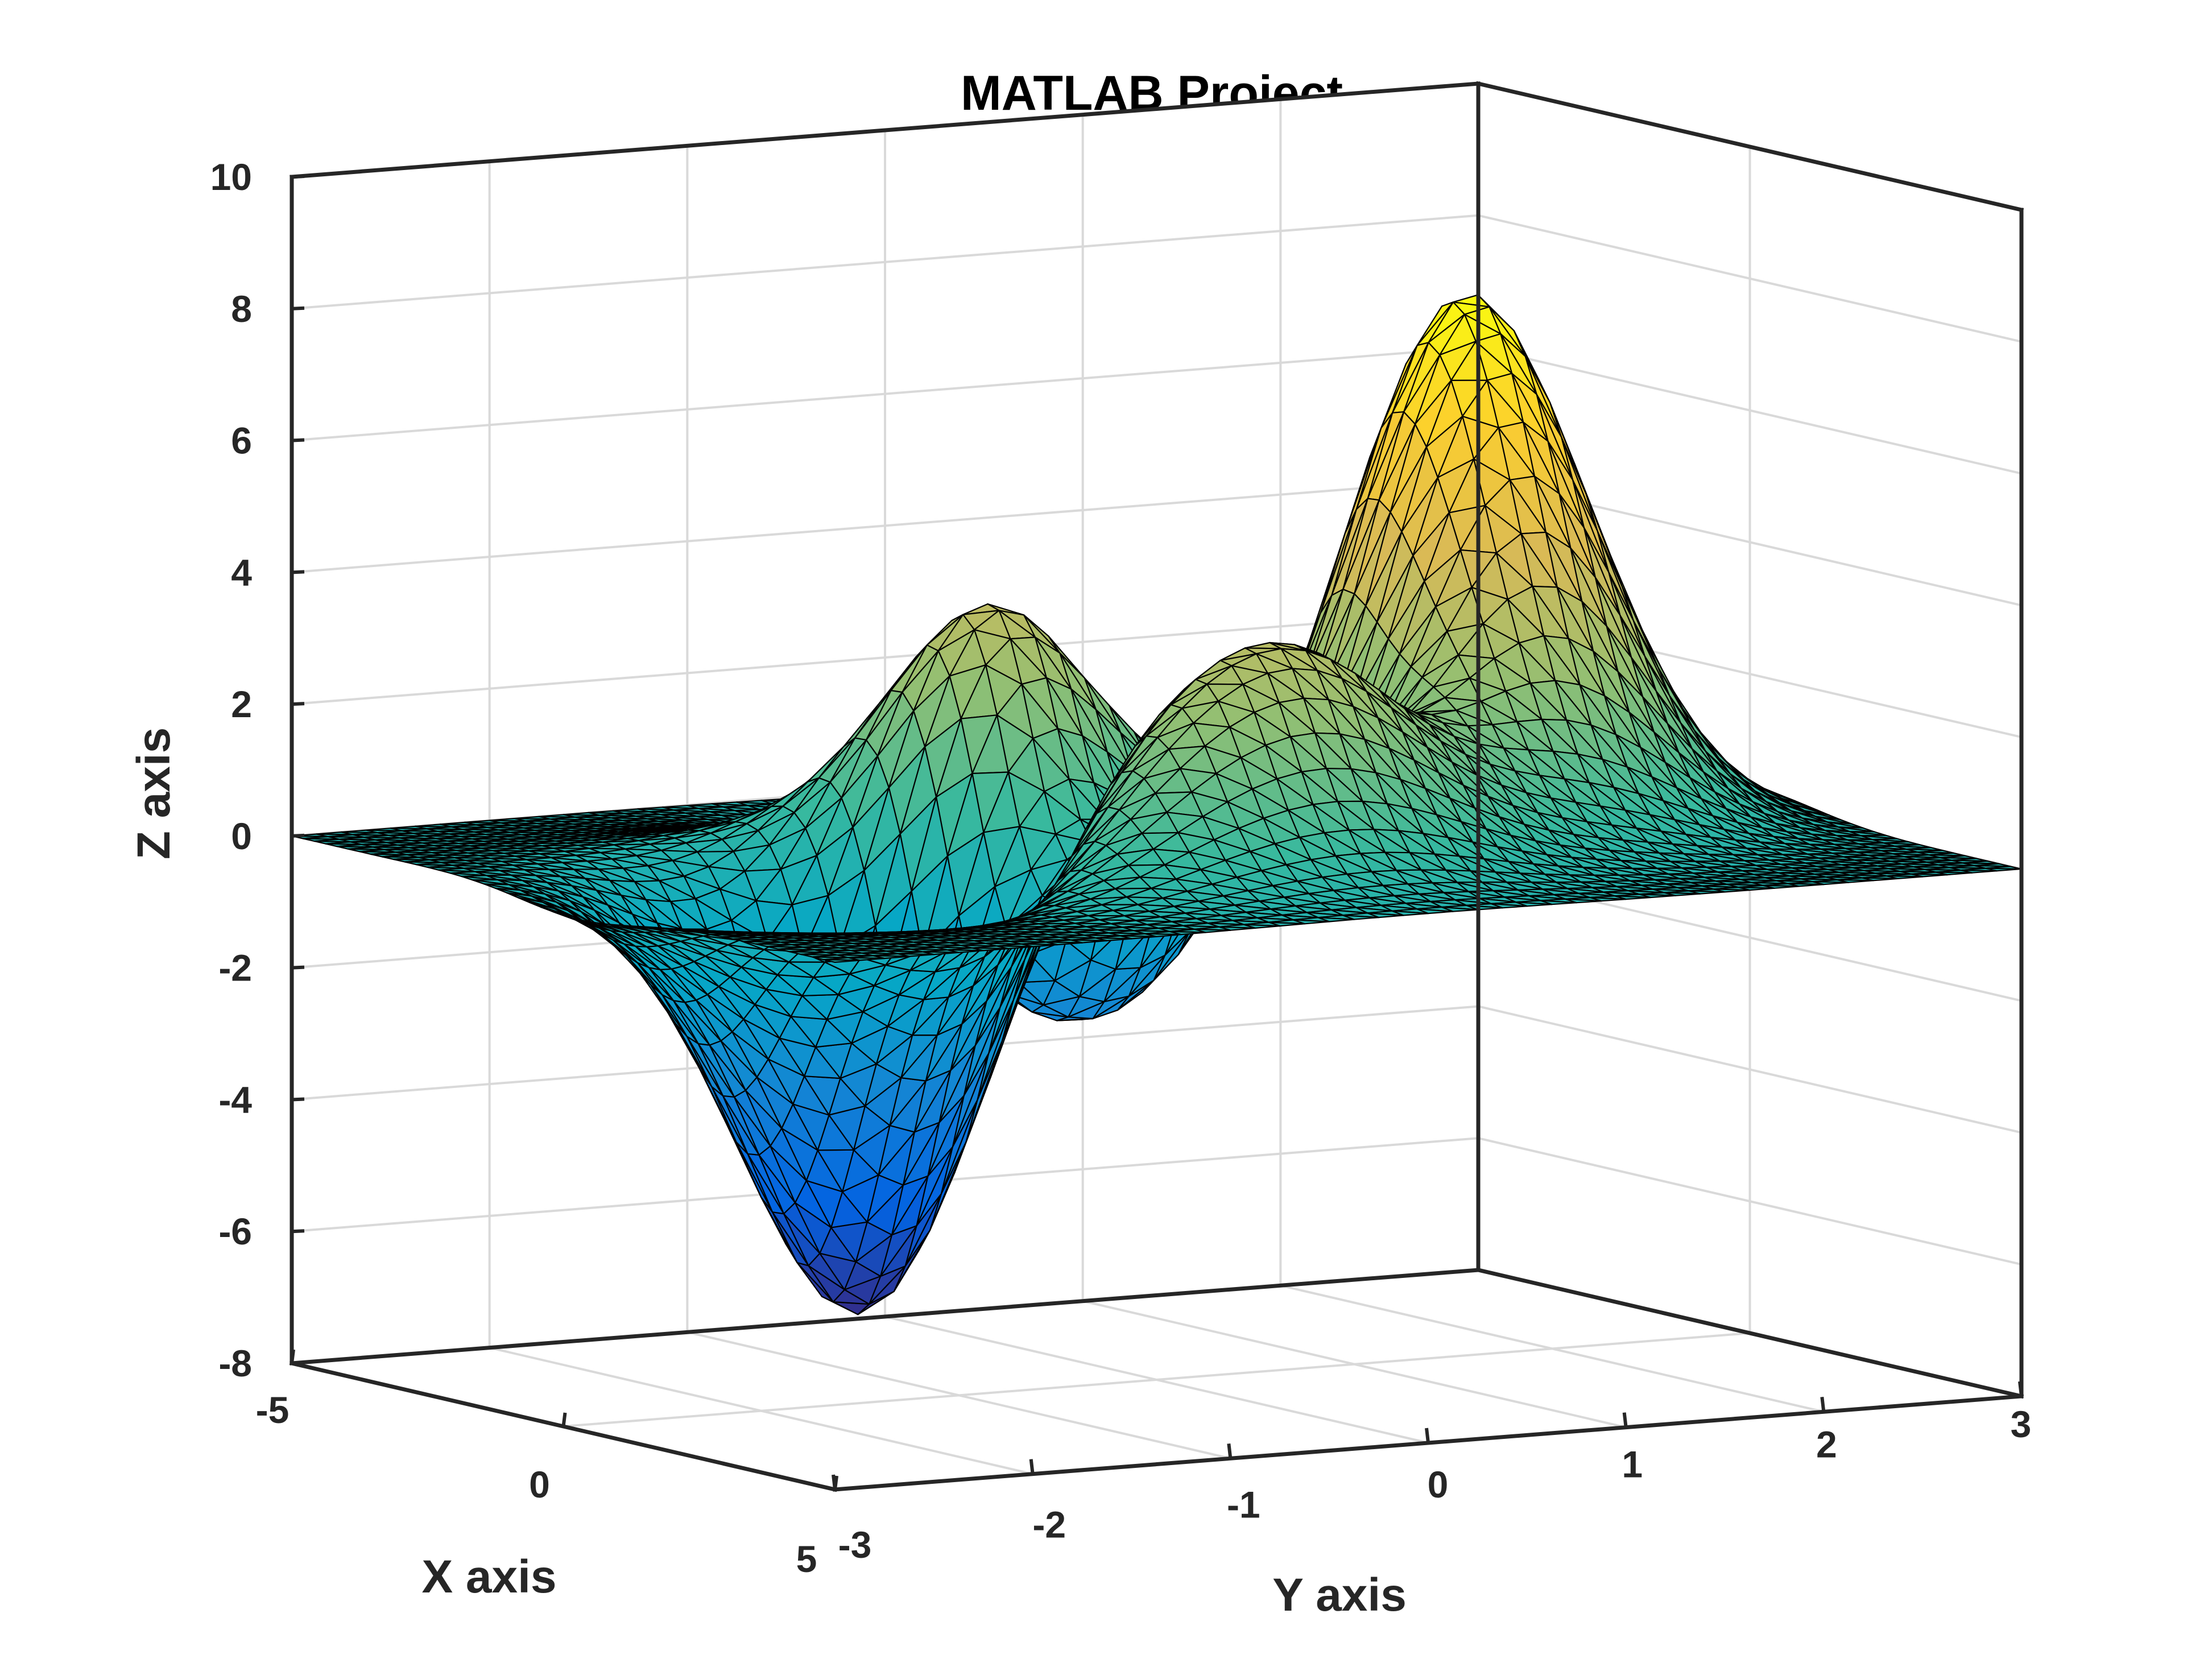  I want to click on z-tick-label: -2, so click(235, 968).